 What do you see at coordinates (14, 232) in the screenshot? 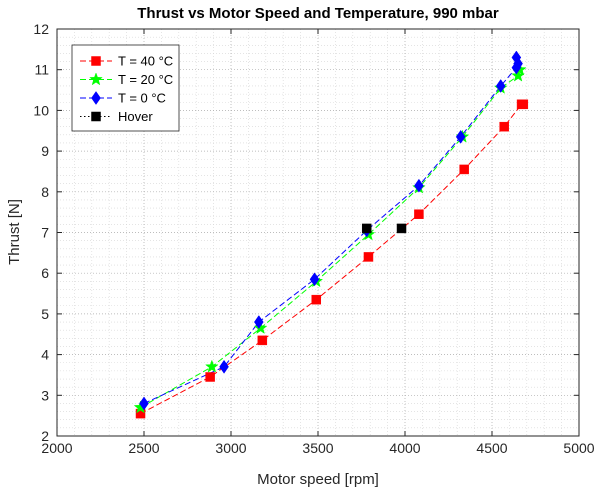
I see `y-axis-label: Thrust [N]` at bounding box center [14, 232].